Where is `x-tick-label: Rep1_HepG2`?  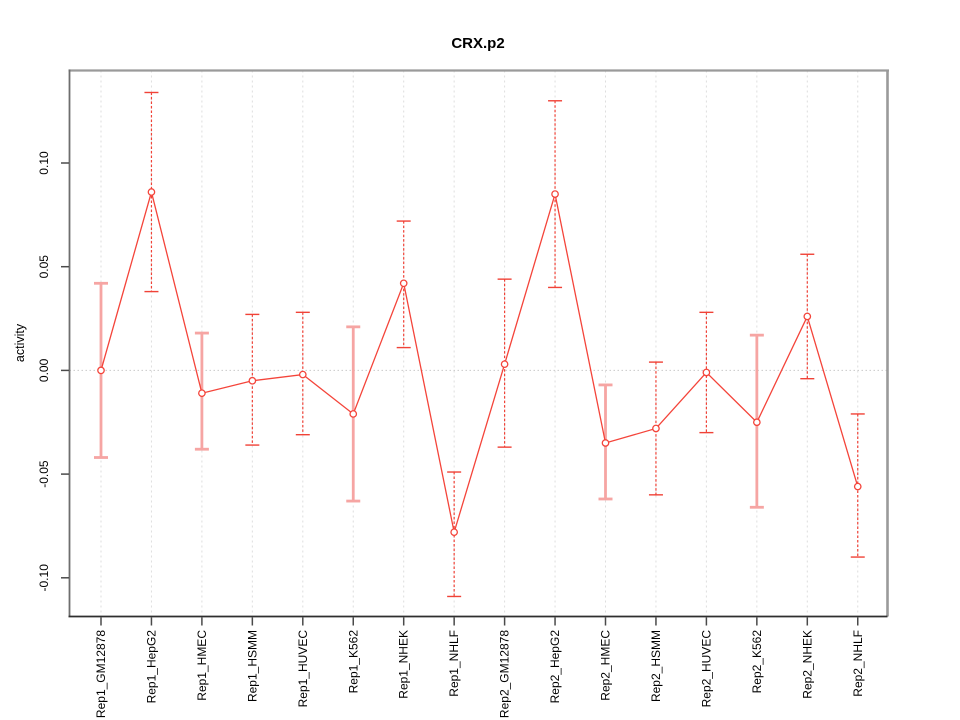
x-tick-label: Rep1_HepG2 is located at coordinates (151, 667).